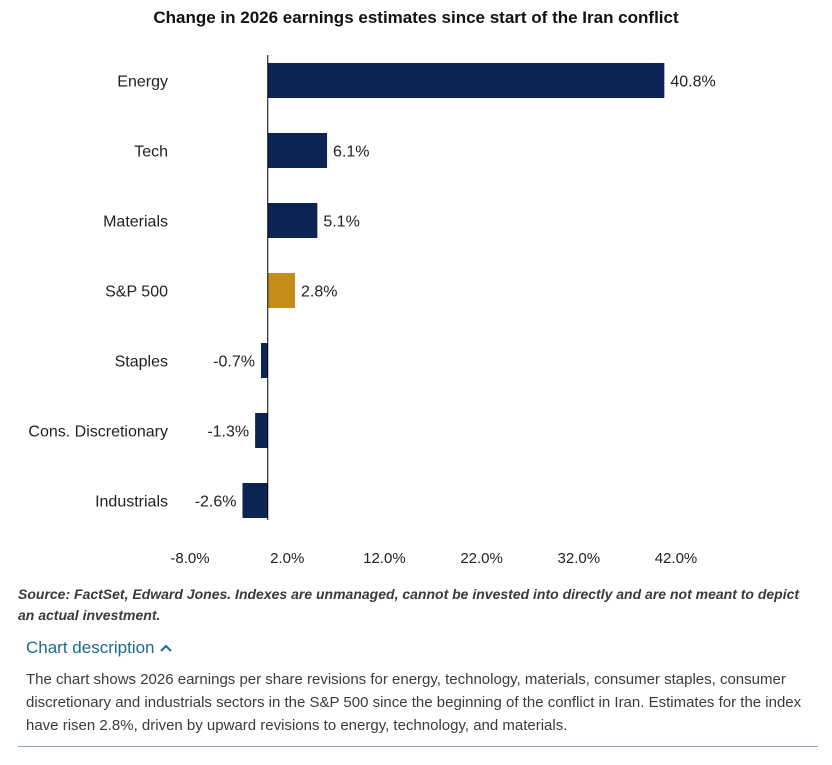 The width and height of the screenshot is (832, 765). What do you see at coordinates (287, 558) in the screenshot?
I see `x-tick-label: 2.0%` at bounding box center [287, 558].